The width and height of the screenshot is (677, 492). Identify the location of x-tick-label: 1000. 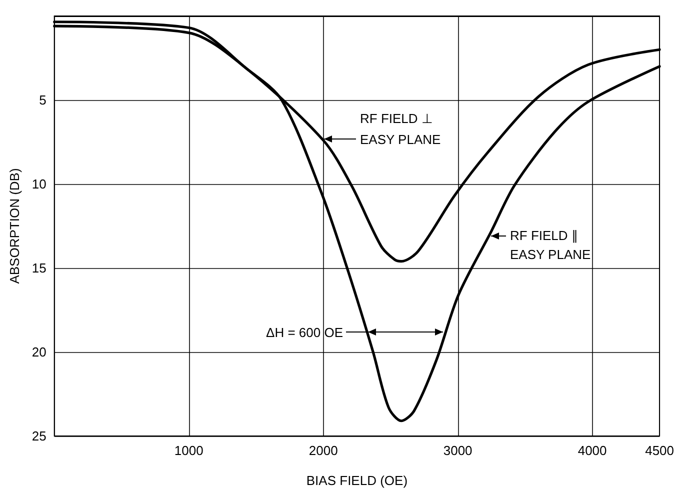
(189, 450).